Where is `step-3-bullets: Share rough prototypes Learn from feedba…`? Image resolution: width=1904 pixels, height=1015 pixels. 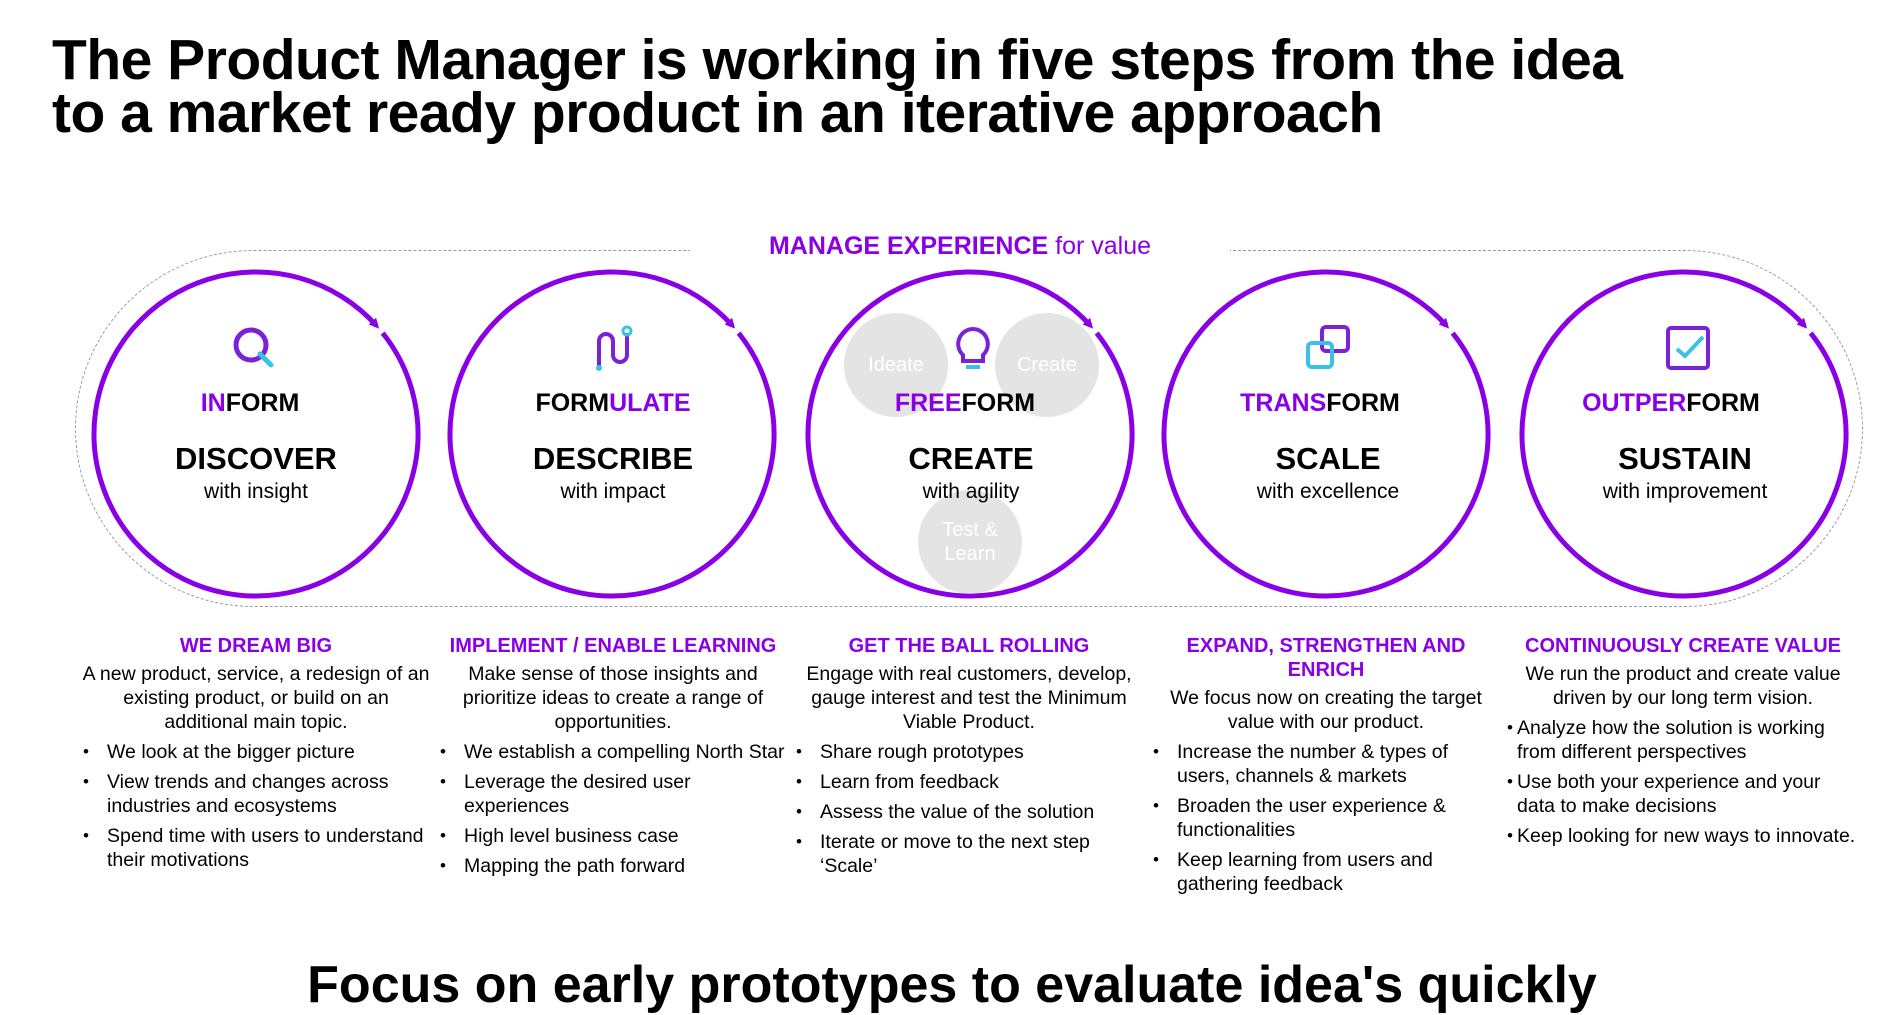 step-3-bullets: Share rough prototypes Learn from feedba… is located at coordinates (969, 809).